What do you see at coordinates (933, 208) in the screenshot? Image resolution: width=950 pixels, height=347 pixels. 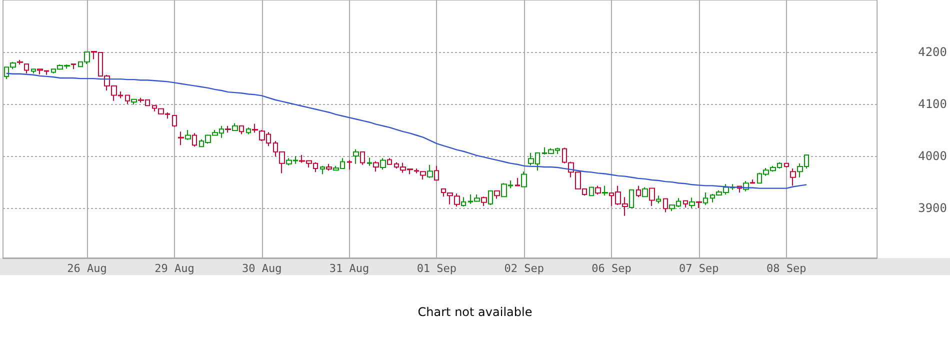 I see `y-tick-label: 3900` at bounding box center [933, 208].